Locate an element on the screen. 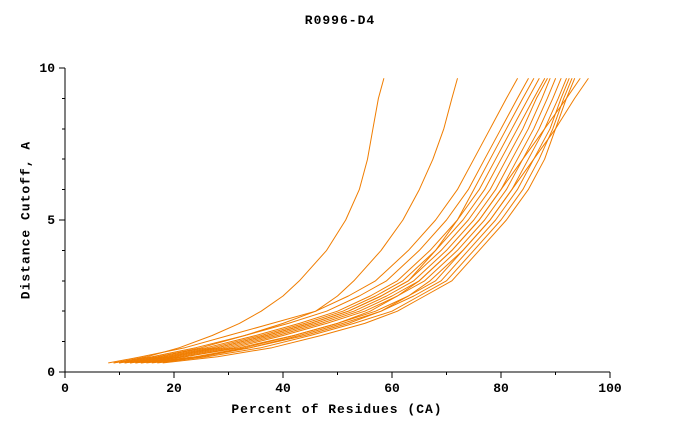 This screenshot has height=440, width=680. x-tick-label: 40 is located at coordinates (283, 388).